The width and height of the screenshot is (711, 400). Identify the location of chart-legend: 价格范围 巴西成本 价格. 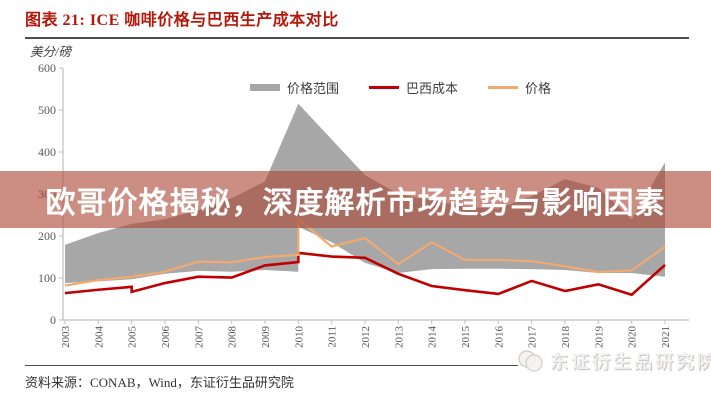
(400, 87).